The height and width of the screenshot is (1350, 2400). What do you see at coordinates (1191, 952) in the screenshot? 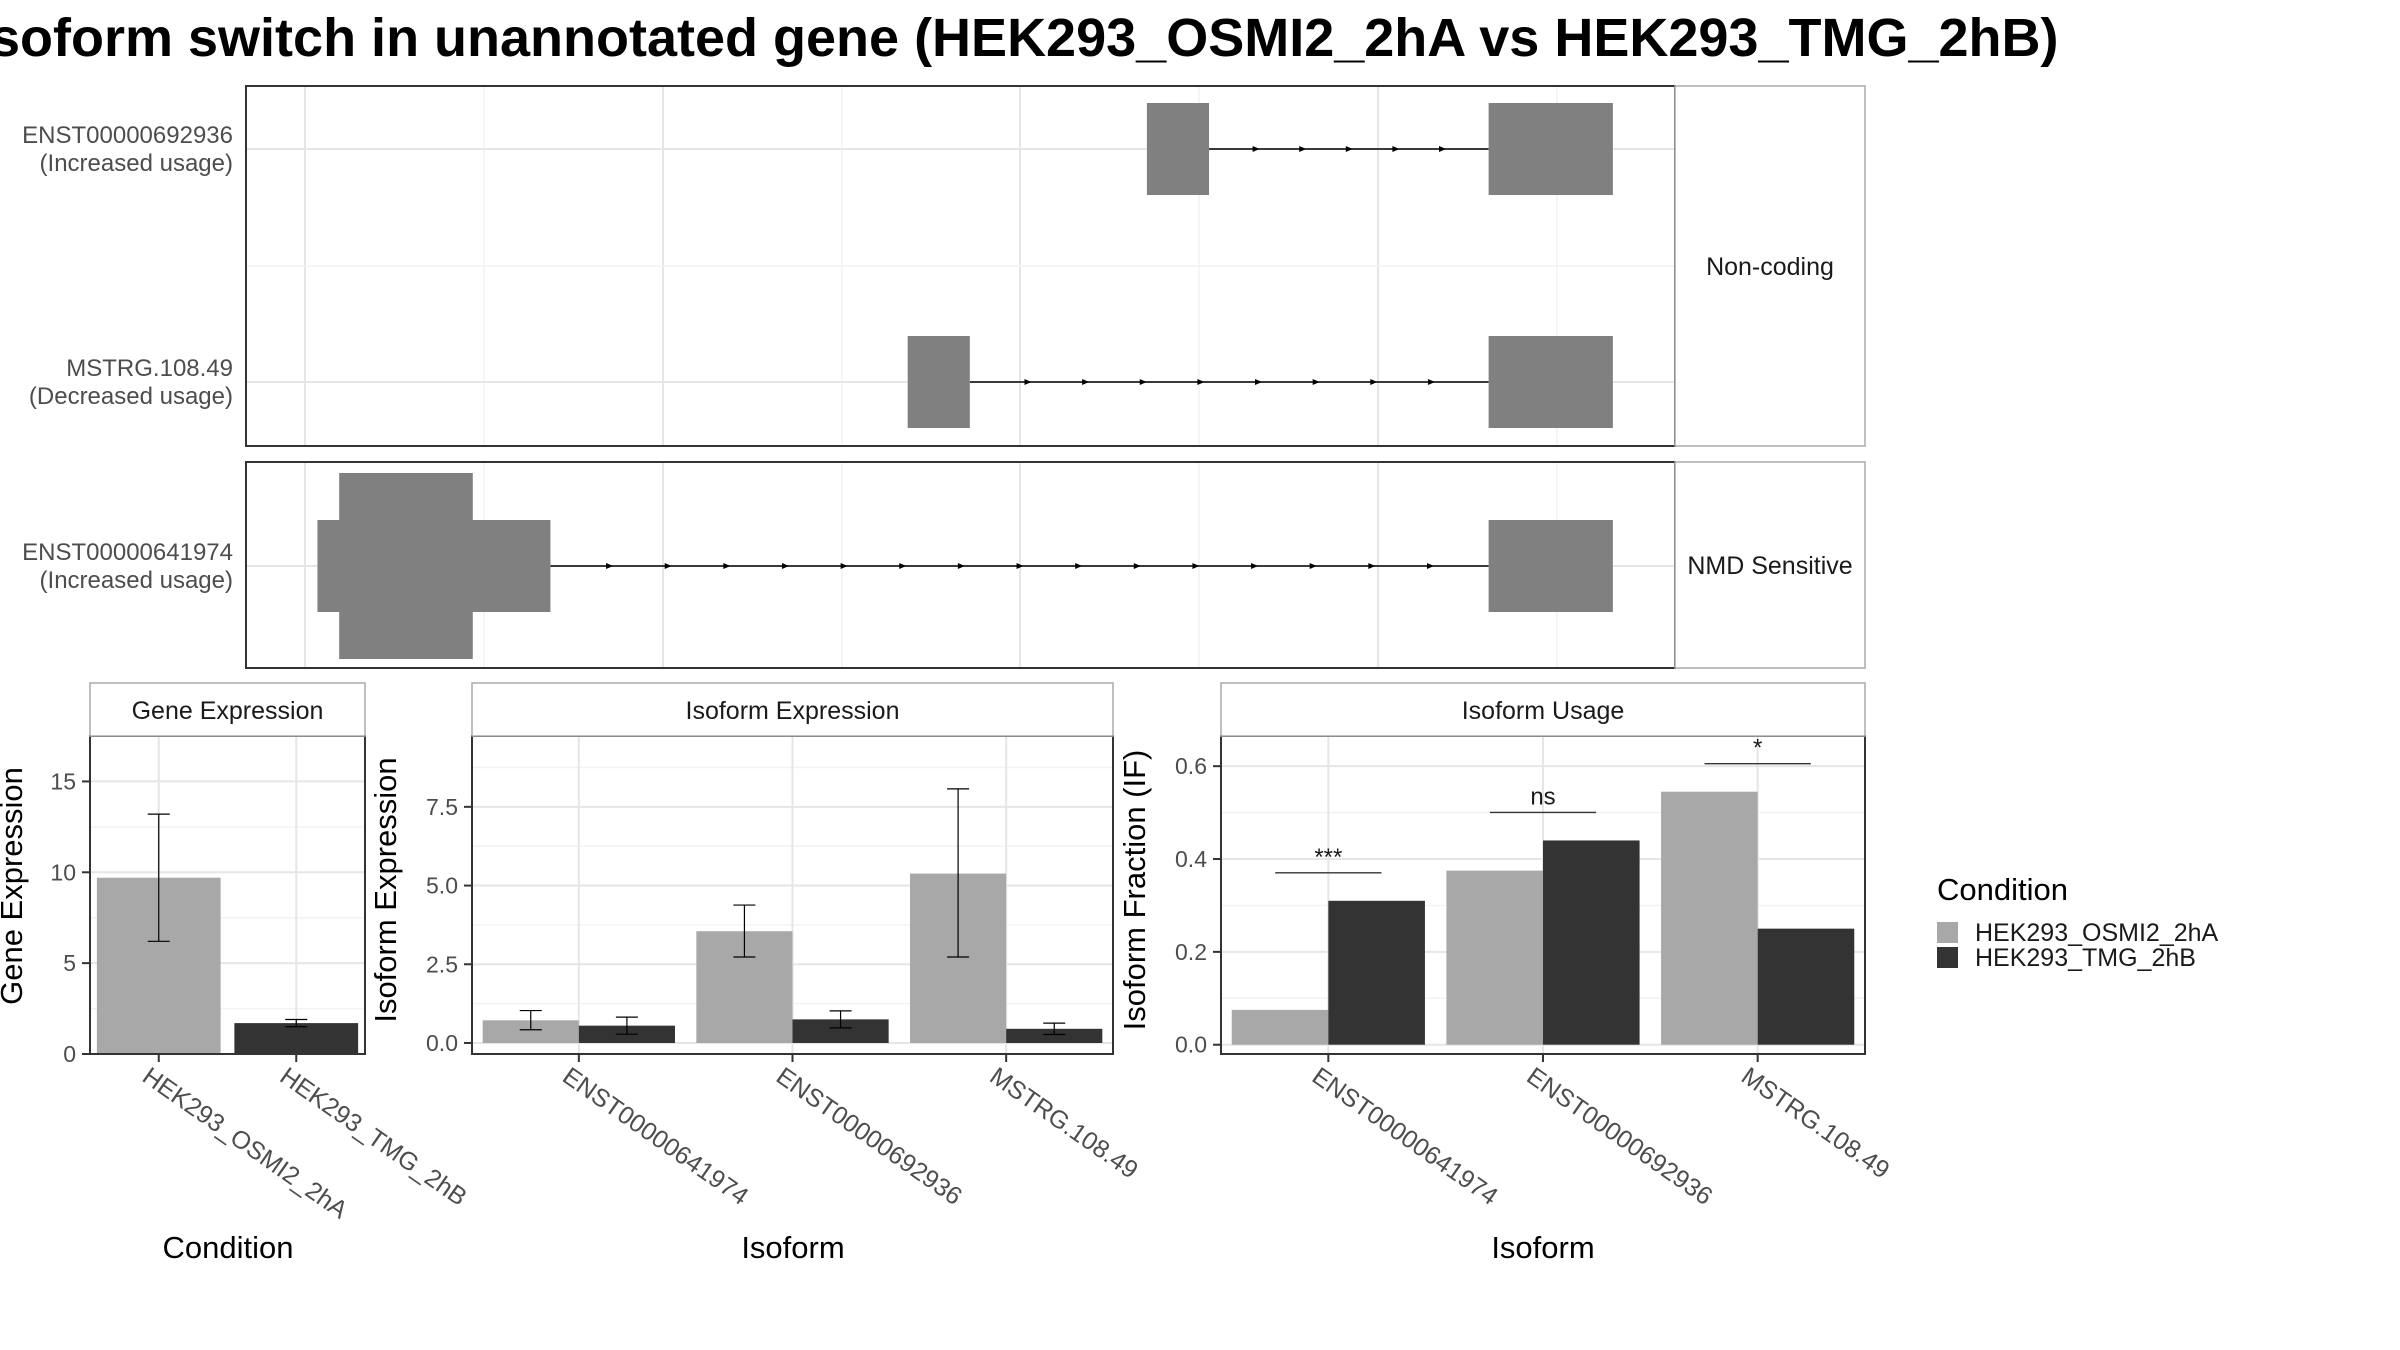
I see `y-tick-label: 0.2` at bounding box center [1191, 952].